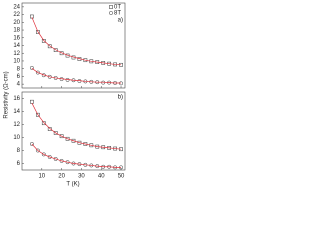 This screenshot has height=240, width=320. What do you see at coordinates (121, 177) in the screenshot?
I see `x-tick-label: 50` at bounding box center [121, 177].